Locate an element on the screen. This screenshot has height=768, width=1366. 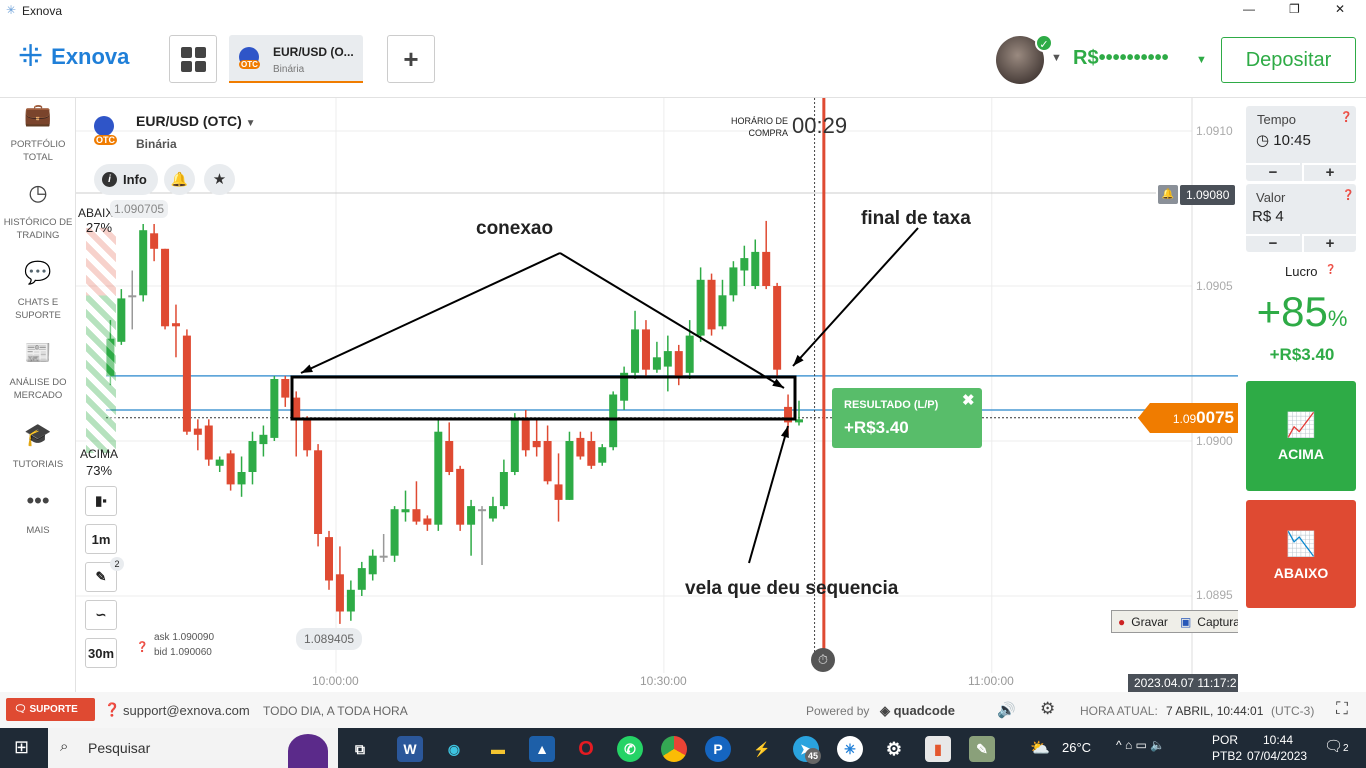
info-button: i Info is located at coordinates (126, 179).